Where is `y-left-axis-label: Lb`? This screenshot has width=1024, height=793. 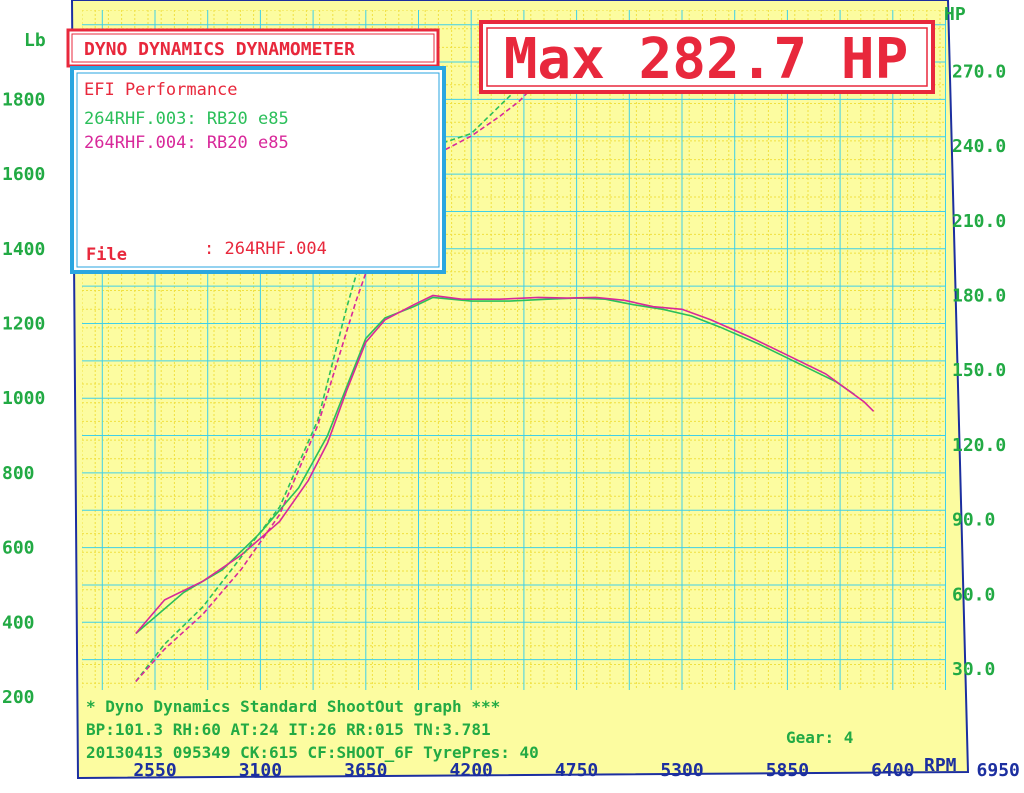 y-left-axis-label: Lb is located at coordinates (35, 40).